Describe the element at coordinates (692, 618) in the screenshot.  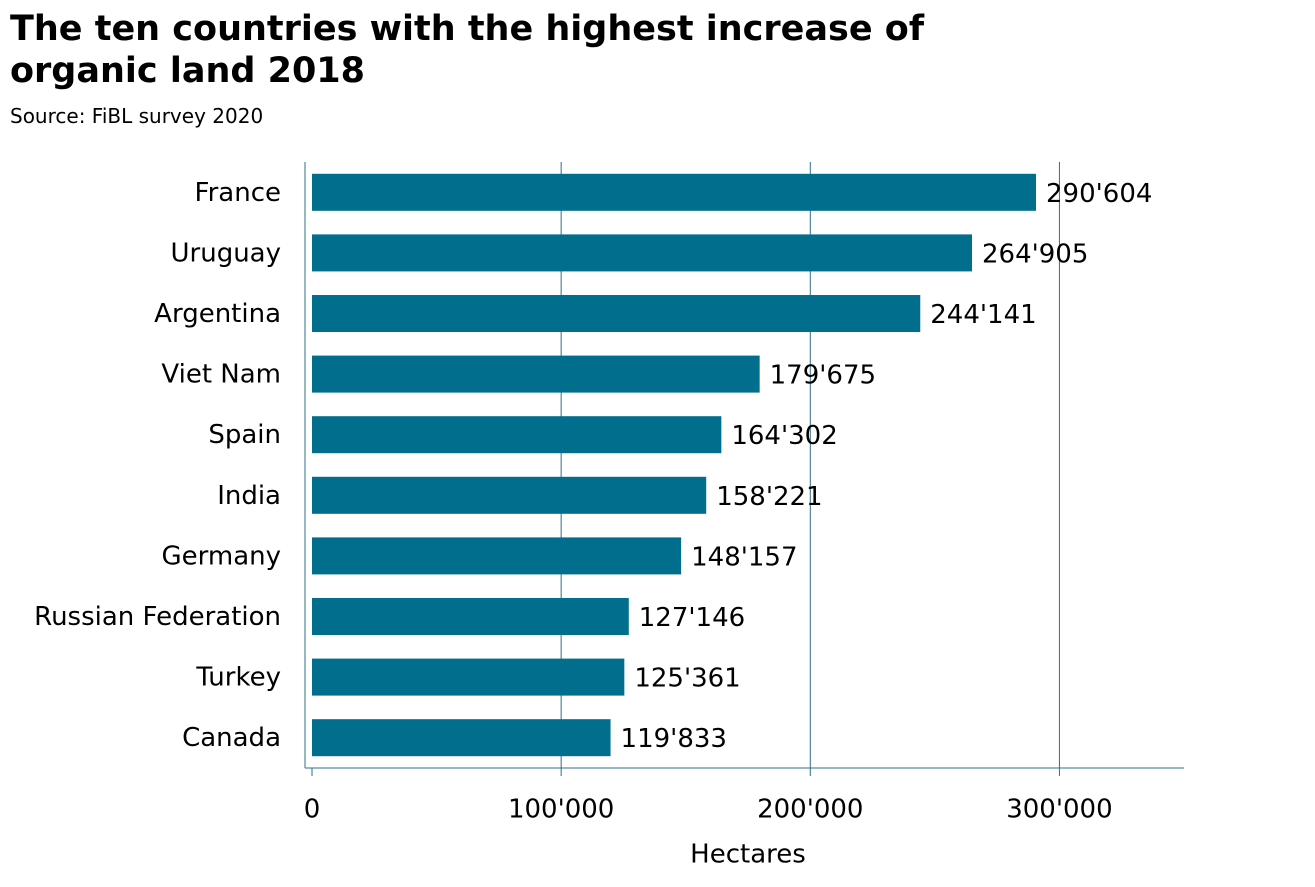
I see `value-label: 127'146` at that location.